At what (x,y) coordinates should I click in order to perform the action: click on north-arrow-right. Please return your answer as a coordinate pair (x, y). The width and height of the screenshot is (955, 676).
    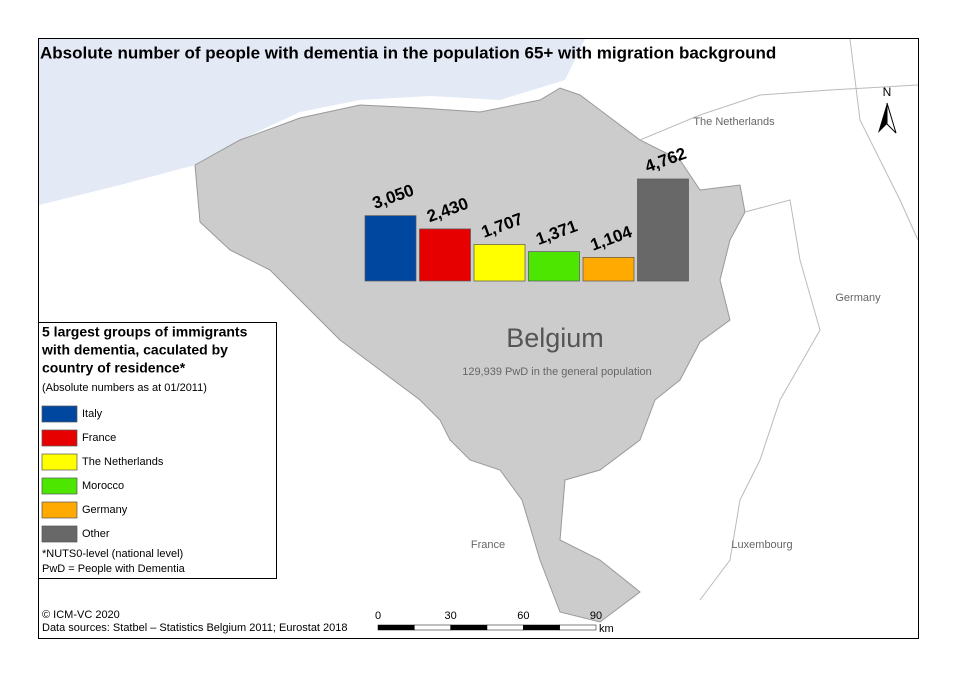
    Looking at the image, I should click on (891, 118).